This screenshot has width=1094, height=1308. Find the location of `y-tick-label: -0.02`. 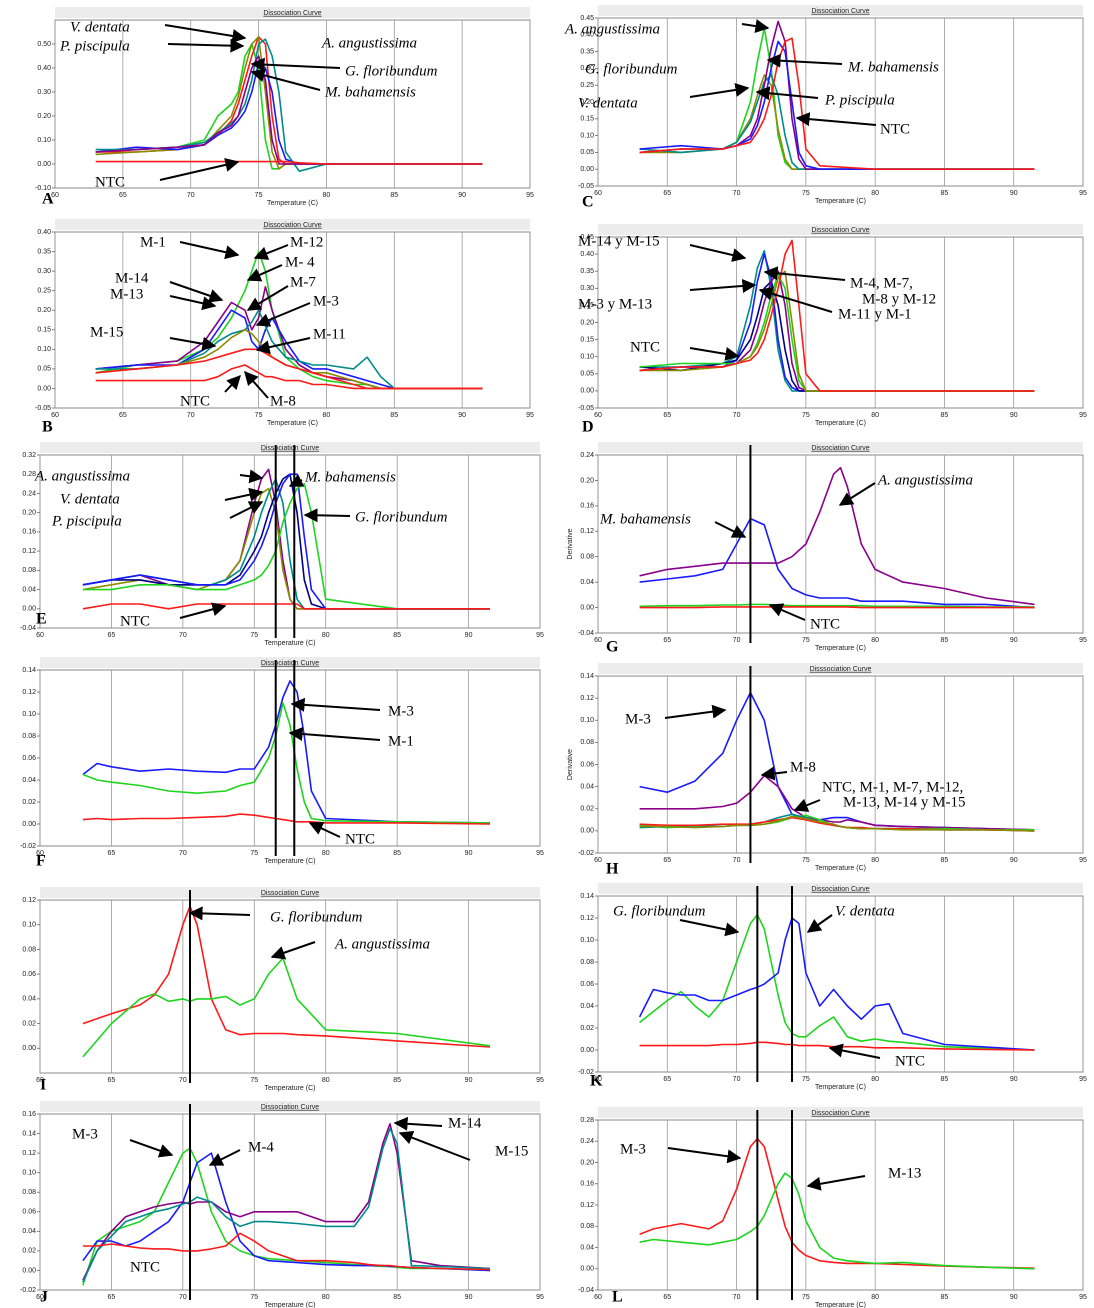

y-tick-label: -0.02 is located at coordinates (28, 846).